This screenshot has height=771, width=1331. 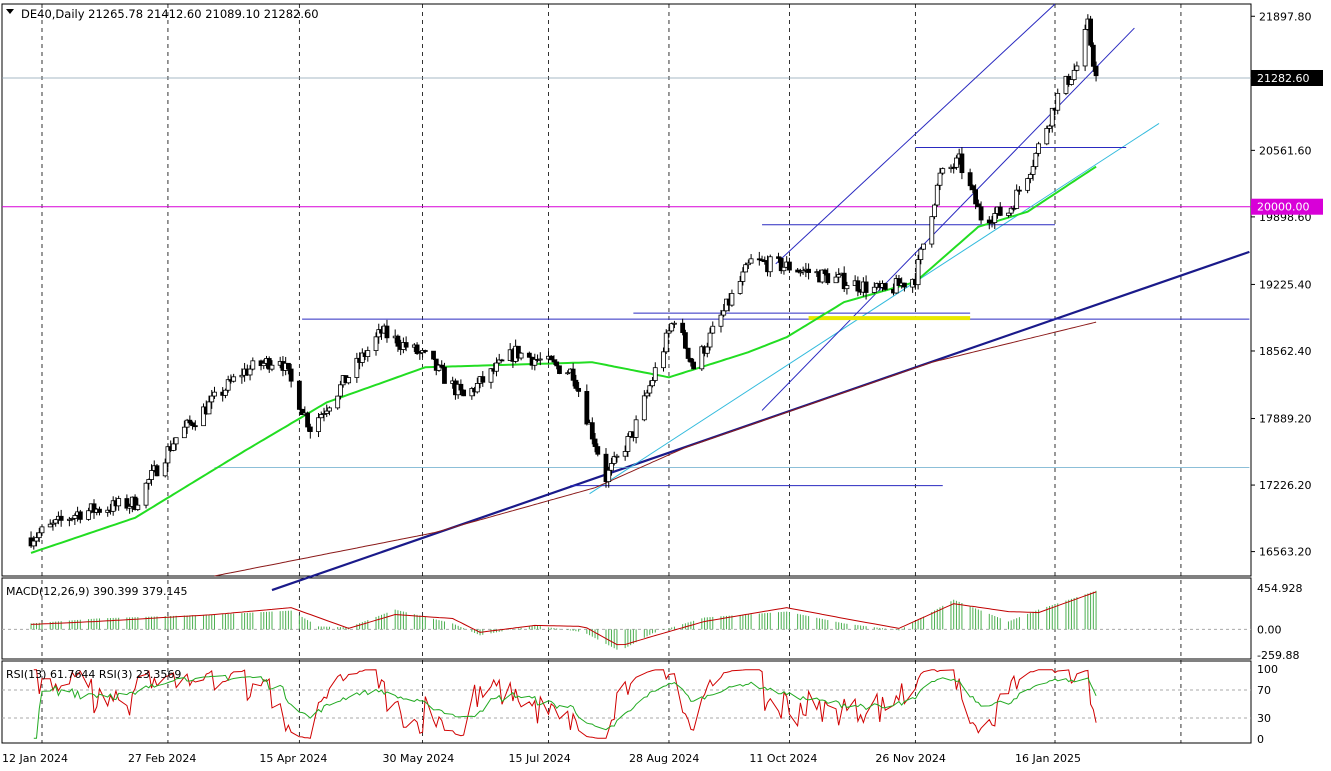 I want to click on rsi-y-label: 30, so click(x=1264, y=718).